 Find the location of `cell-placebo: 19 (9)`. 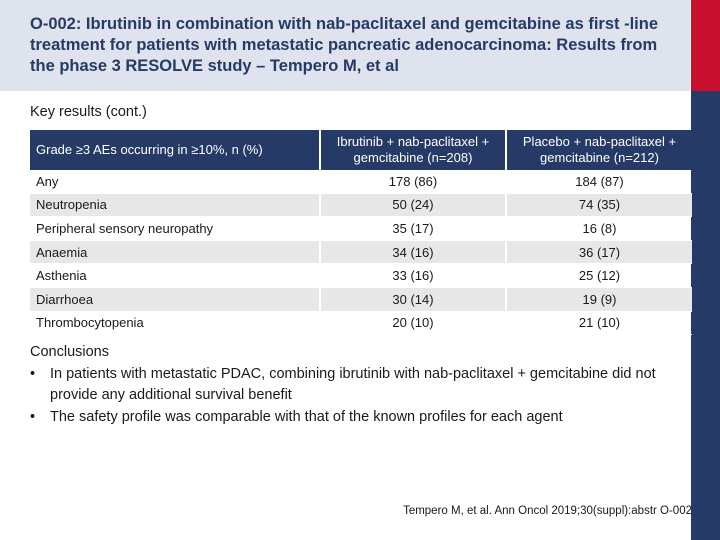

cell-placebo: 19 (9) is located at coordinates (599, 299).